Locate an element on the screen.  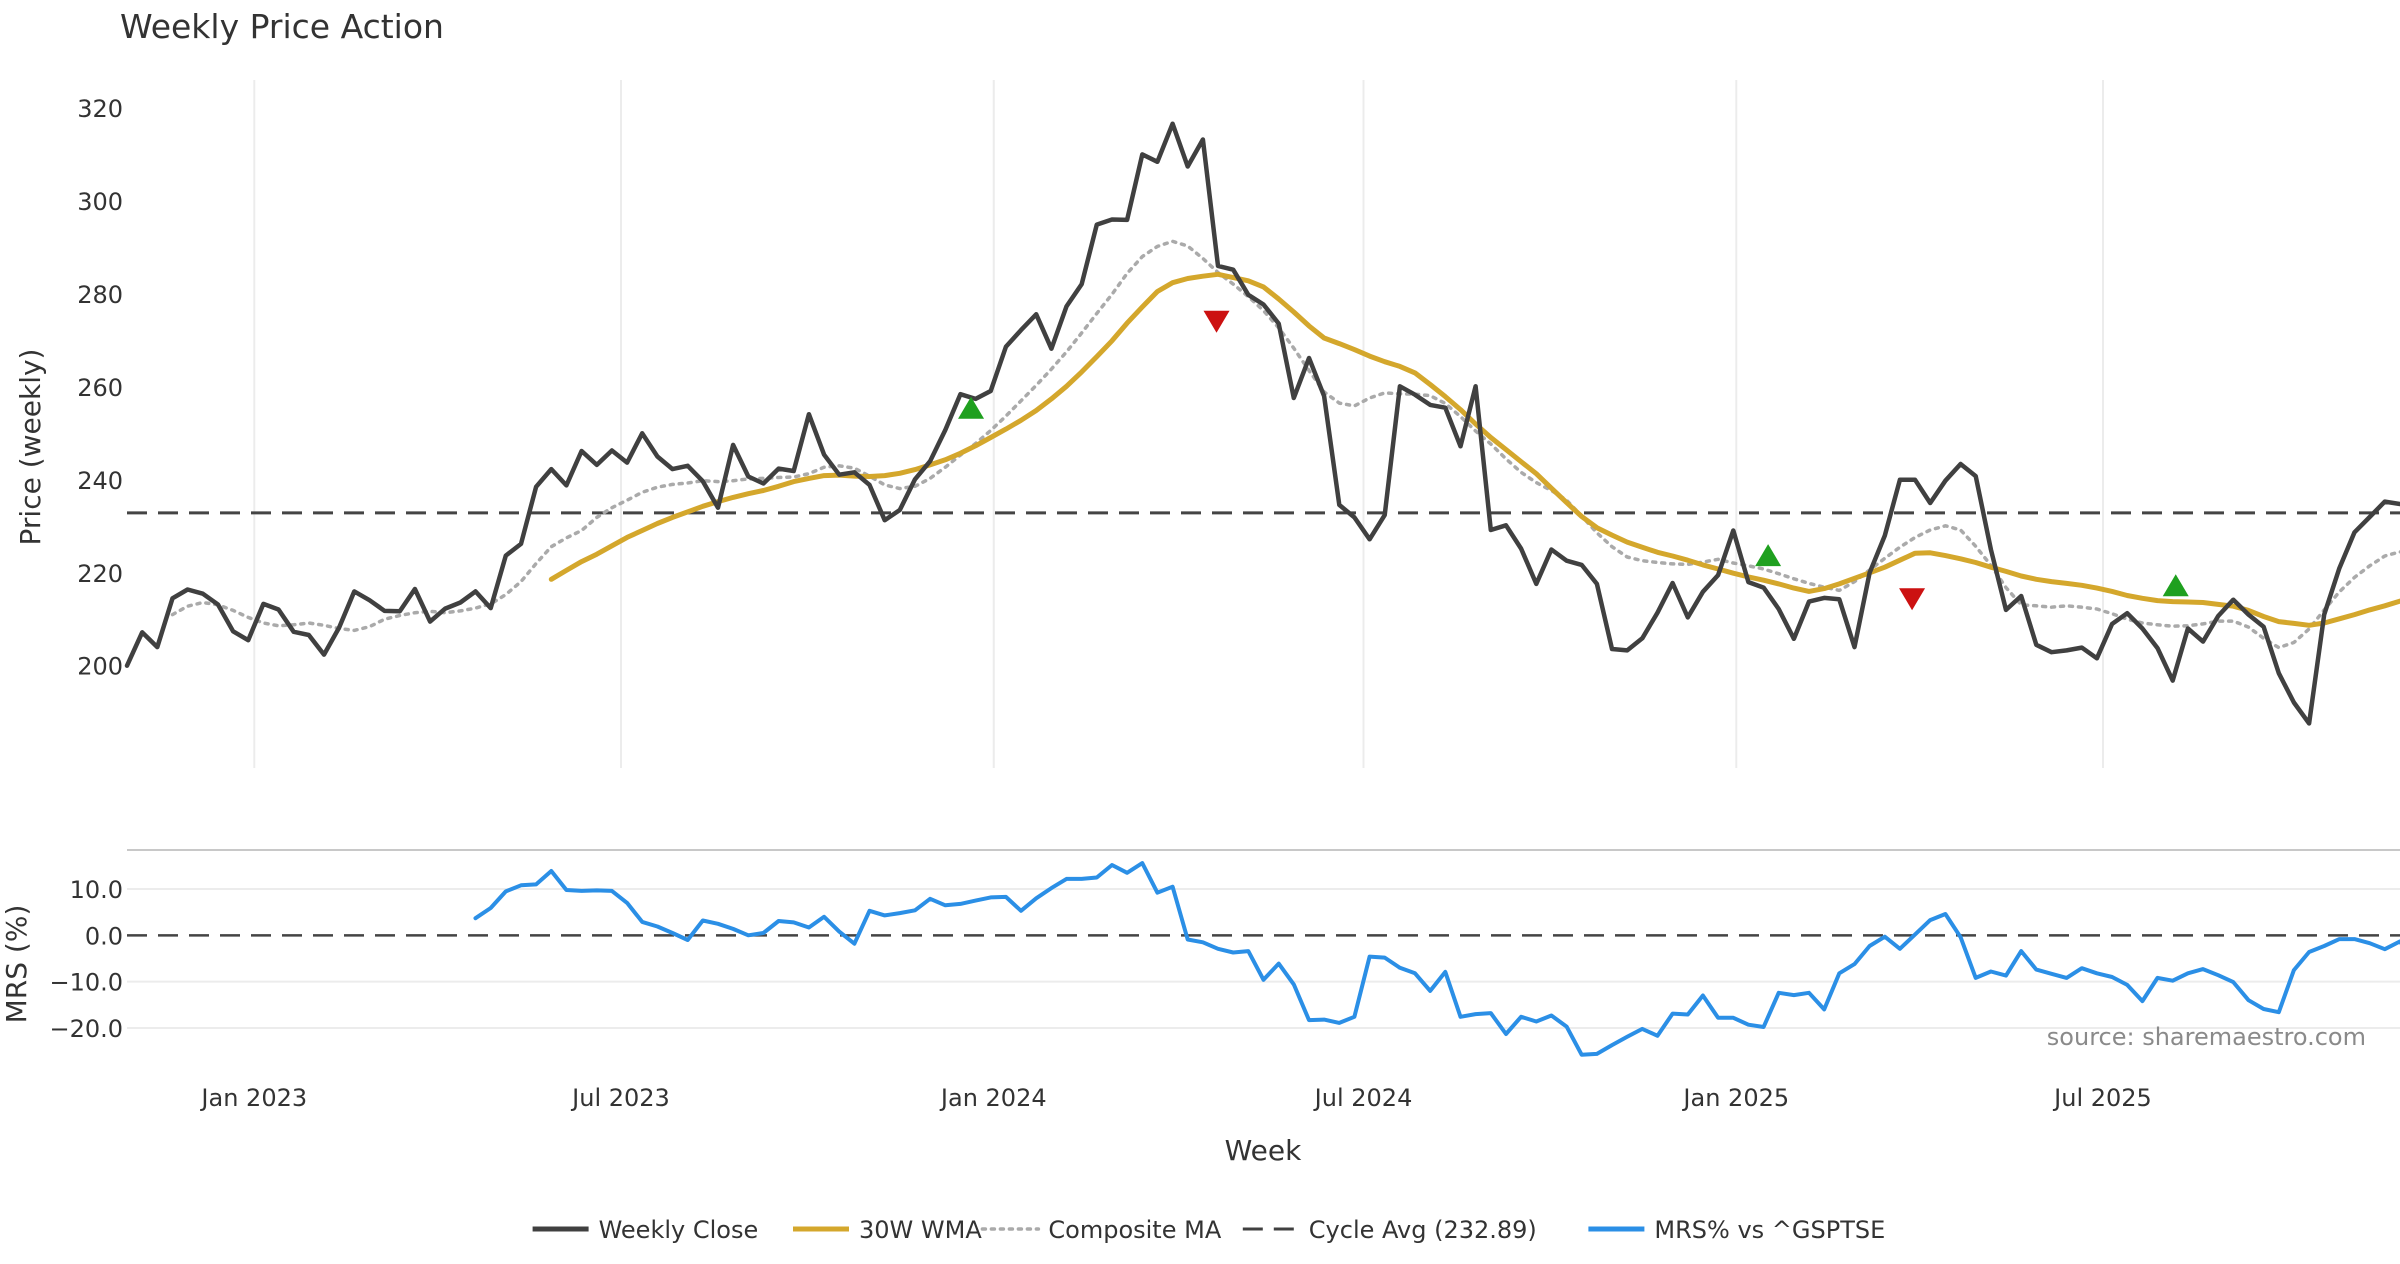
x-tick-label: Jul 2025 is located at coordinates (2102, 1098).